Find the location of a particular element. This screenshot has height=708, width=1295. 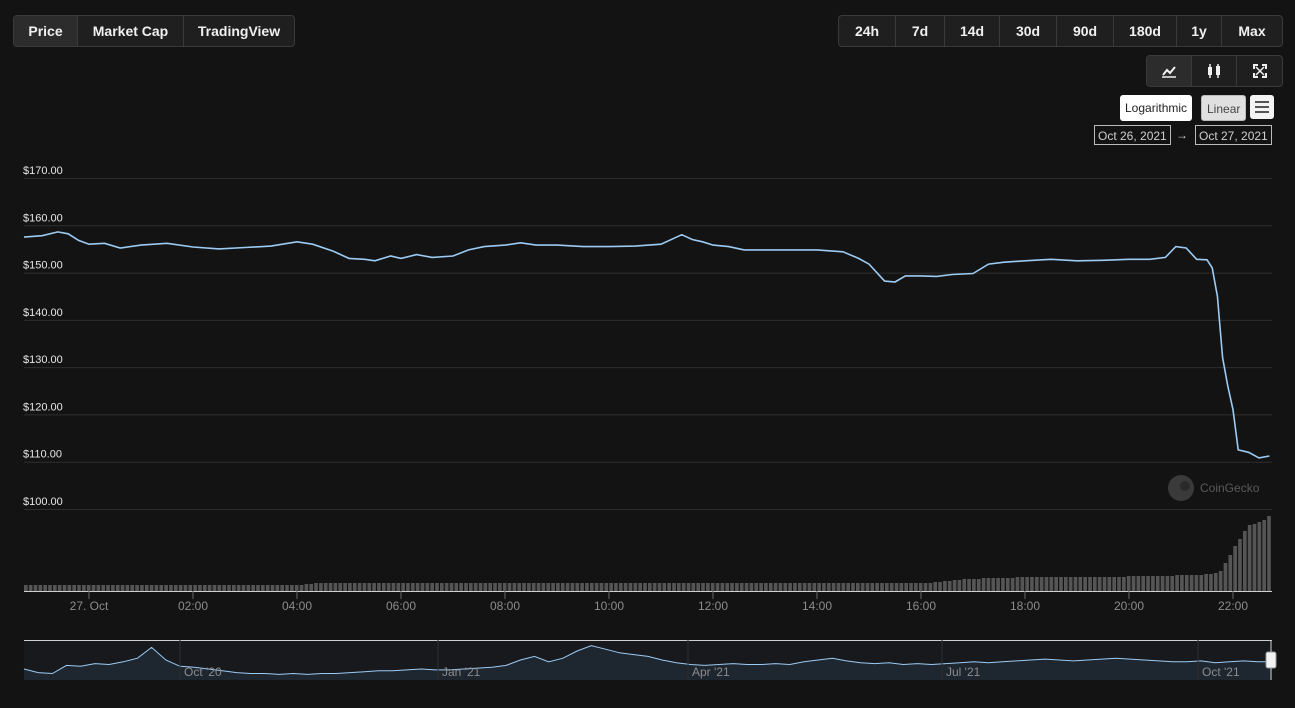

date-from-input: Oct 26, 2021 is located at coordinates (1132, 135).